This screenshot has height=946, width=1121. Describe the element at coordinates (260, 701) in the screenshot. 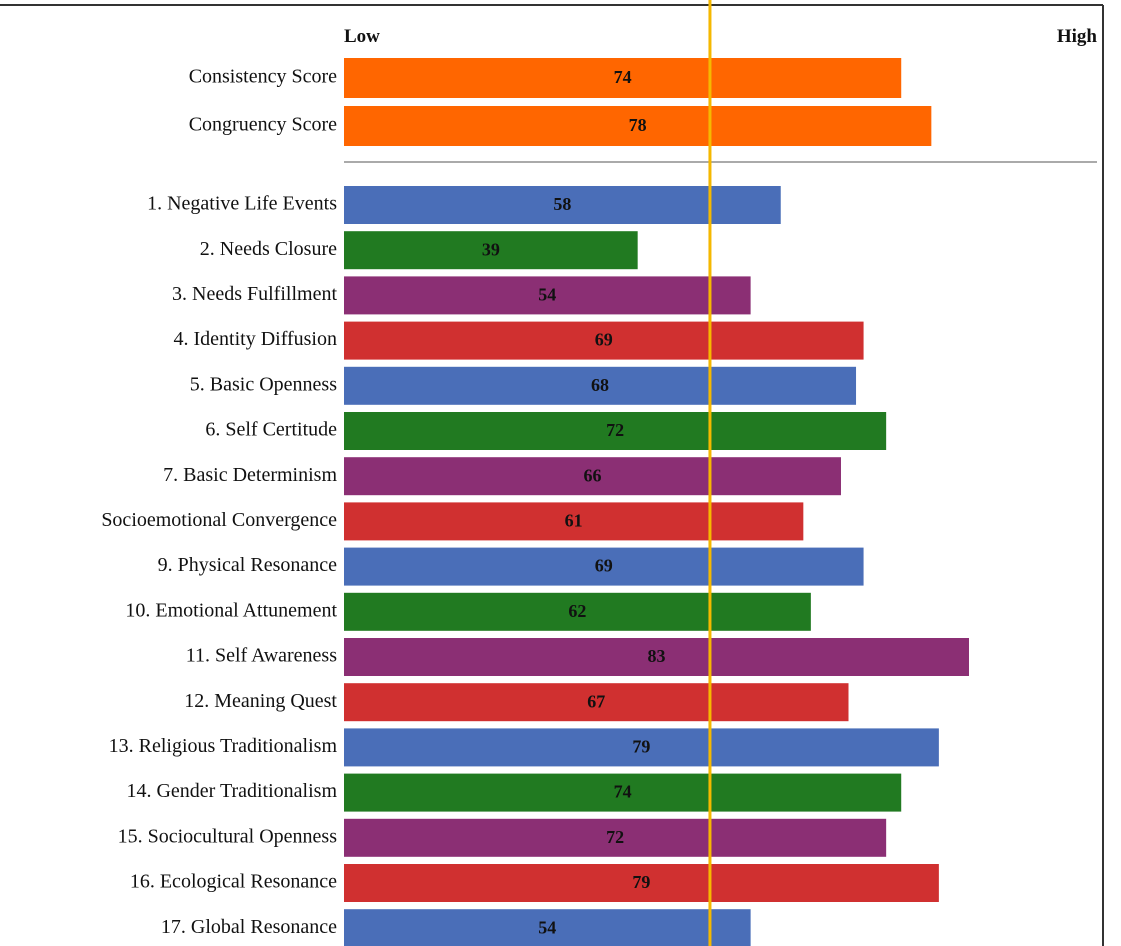

I see `category-label: 12. Meaning Quest` at that location.